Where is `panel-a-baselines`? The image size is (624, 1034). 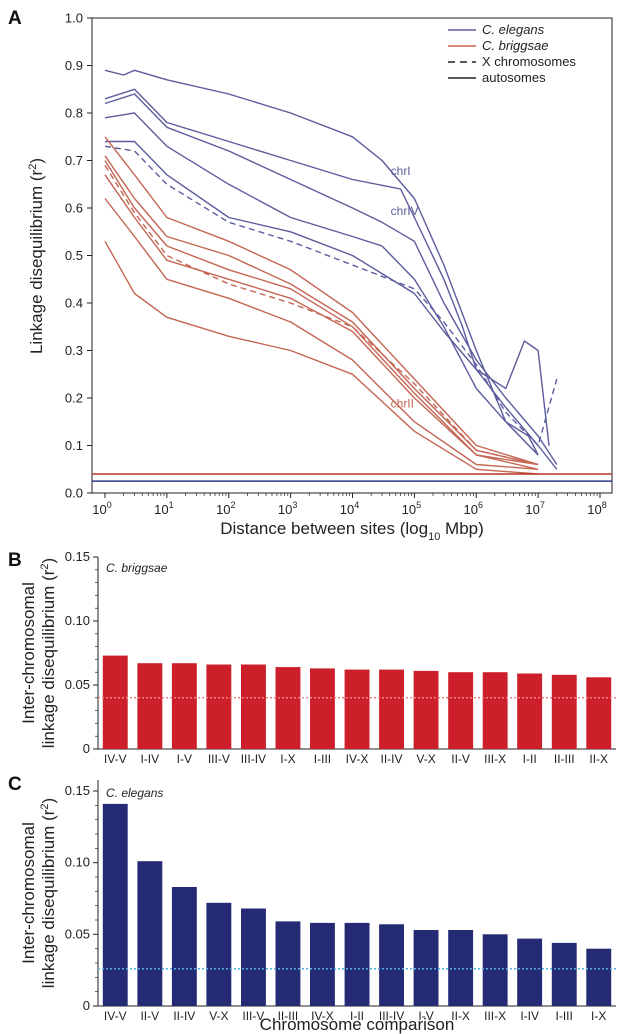
panel-a-baselines is located at coordinates (352, 477).